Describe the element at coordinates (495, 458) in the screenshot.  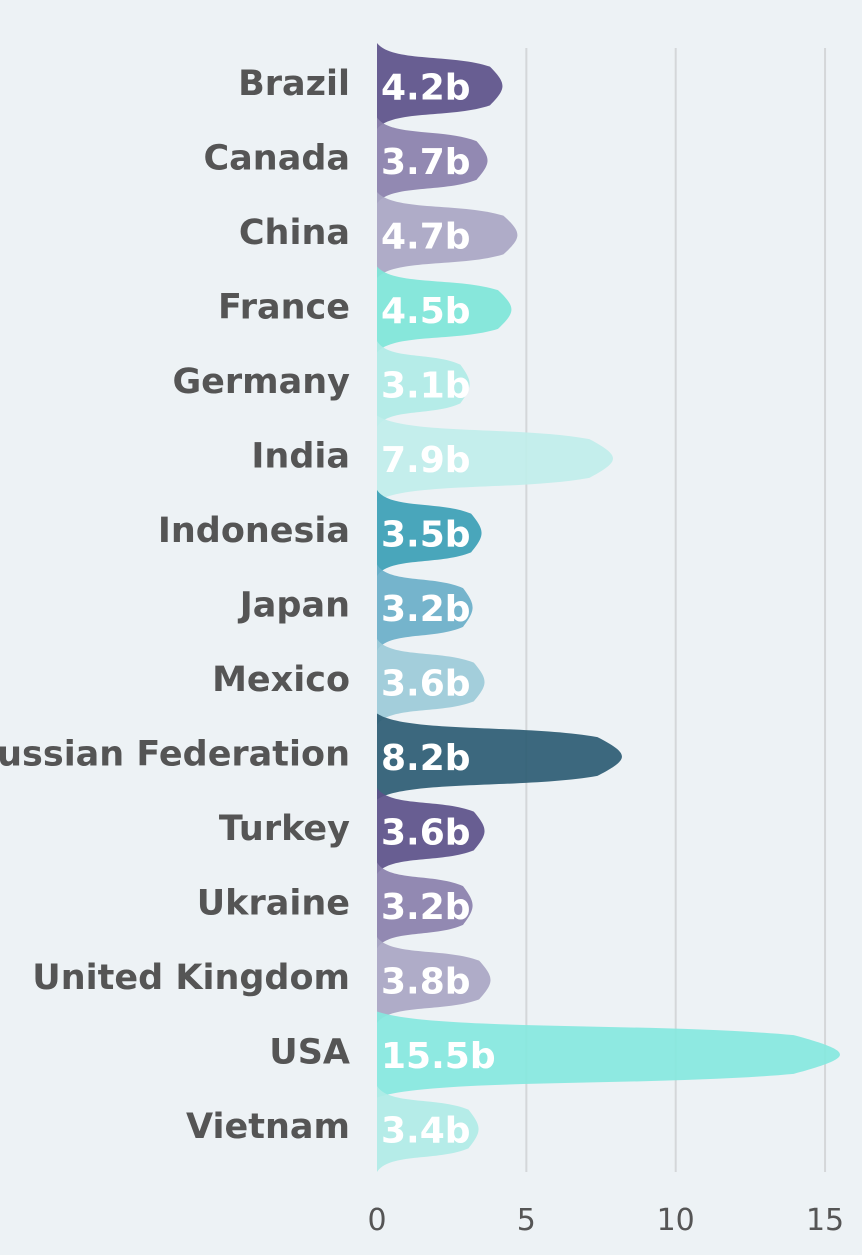
I see `bar-india` at that location.